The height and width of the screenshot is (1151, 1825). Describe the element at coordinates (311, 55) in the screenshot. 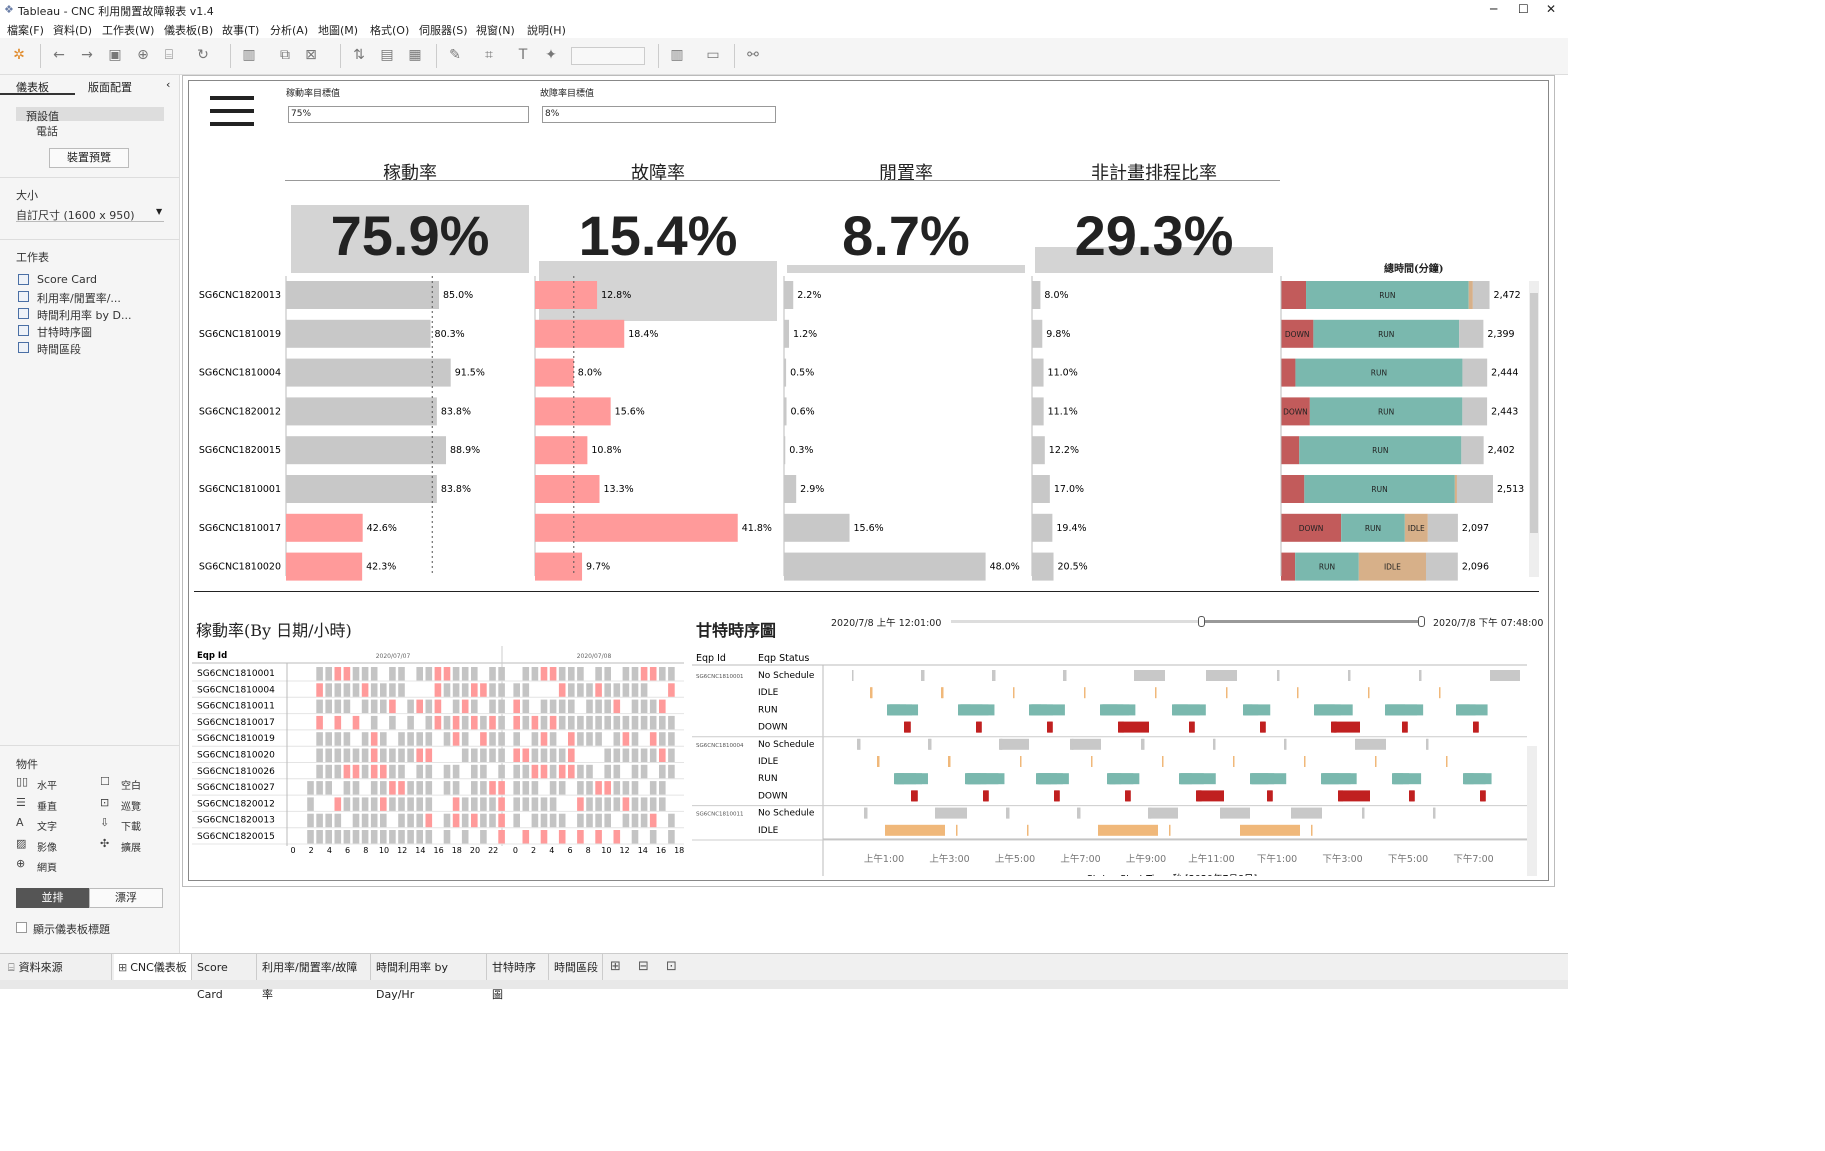

I see `clear-icon: ⊠` at that location.